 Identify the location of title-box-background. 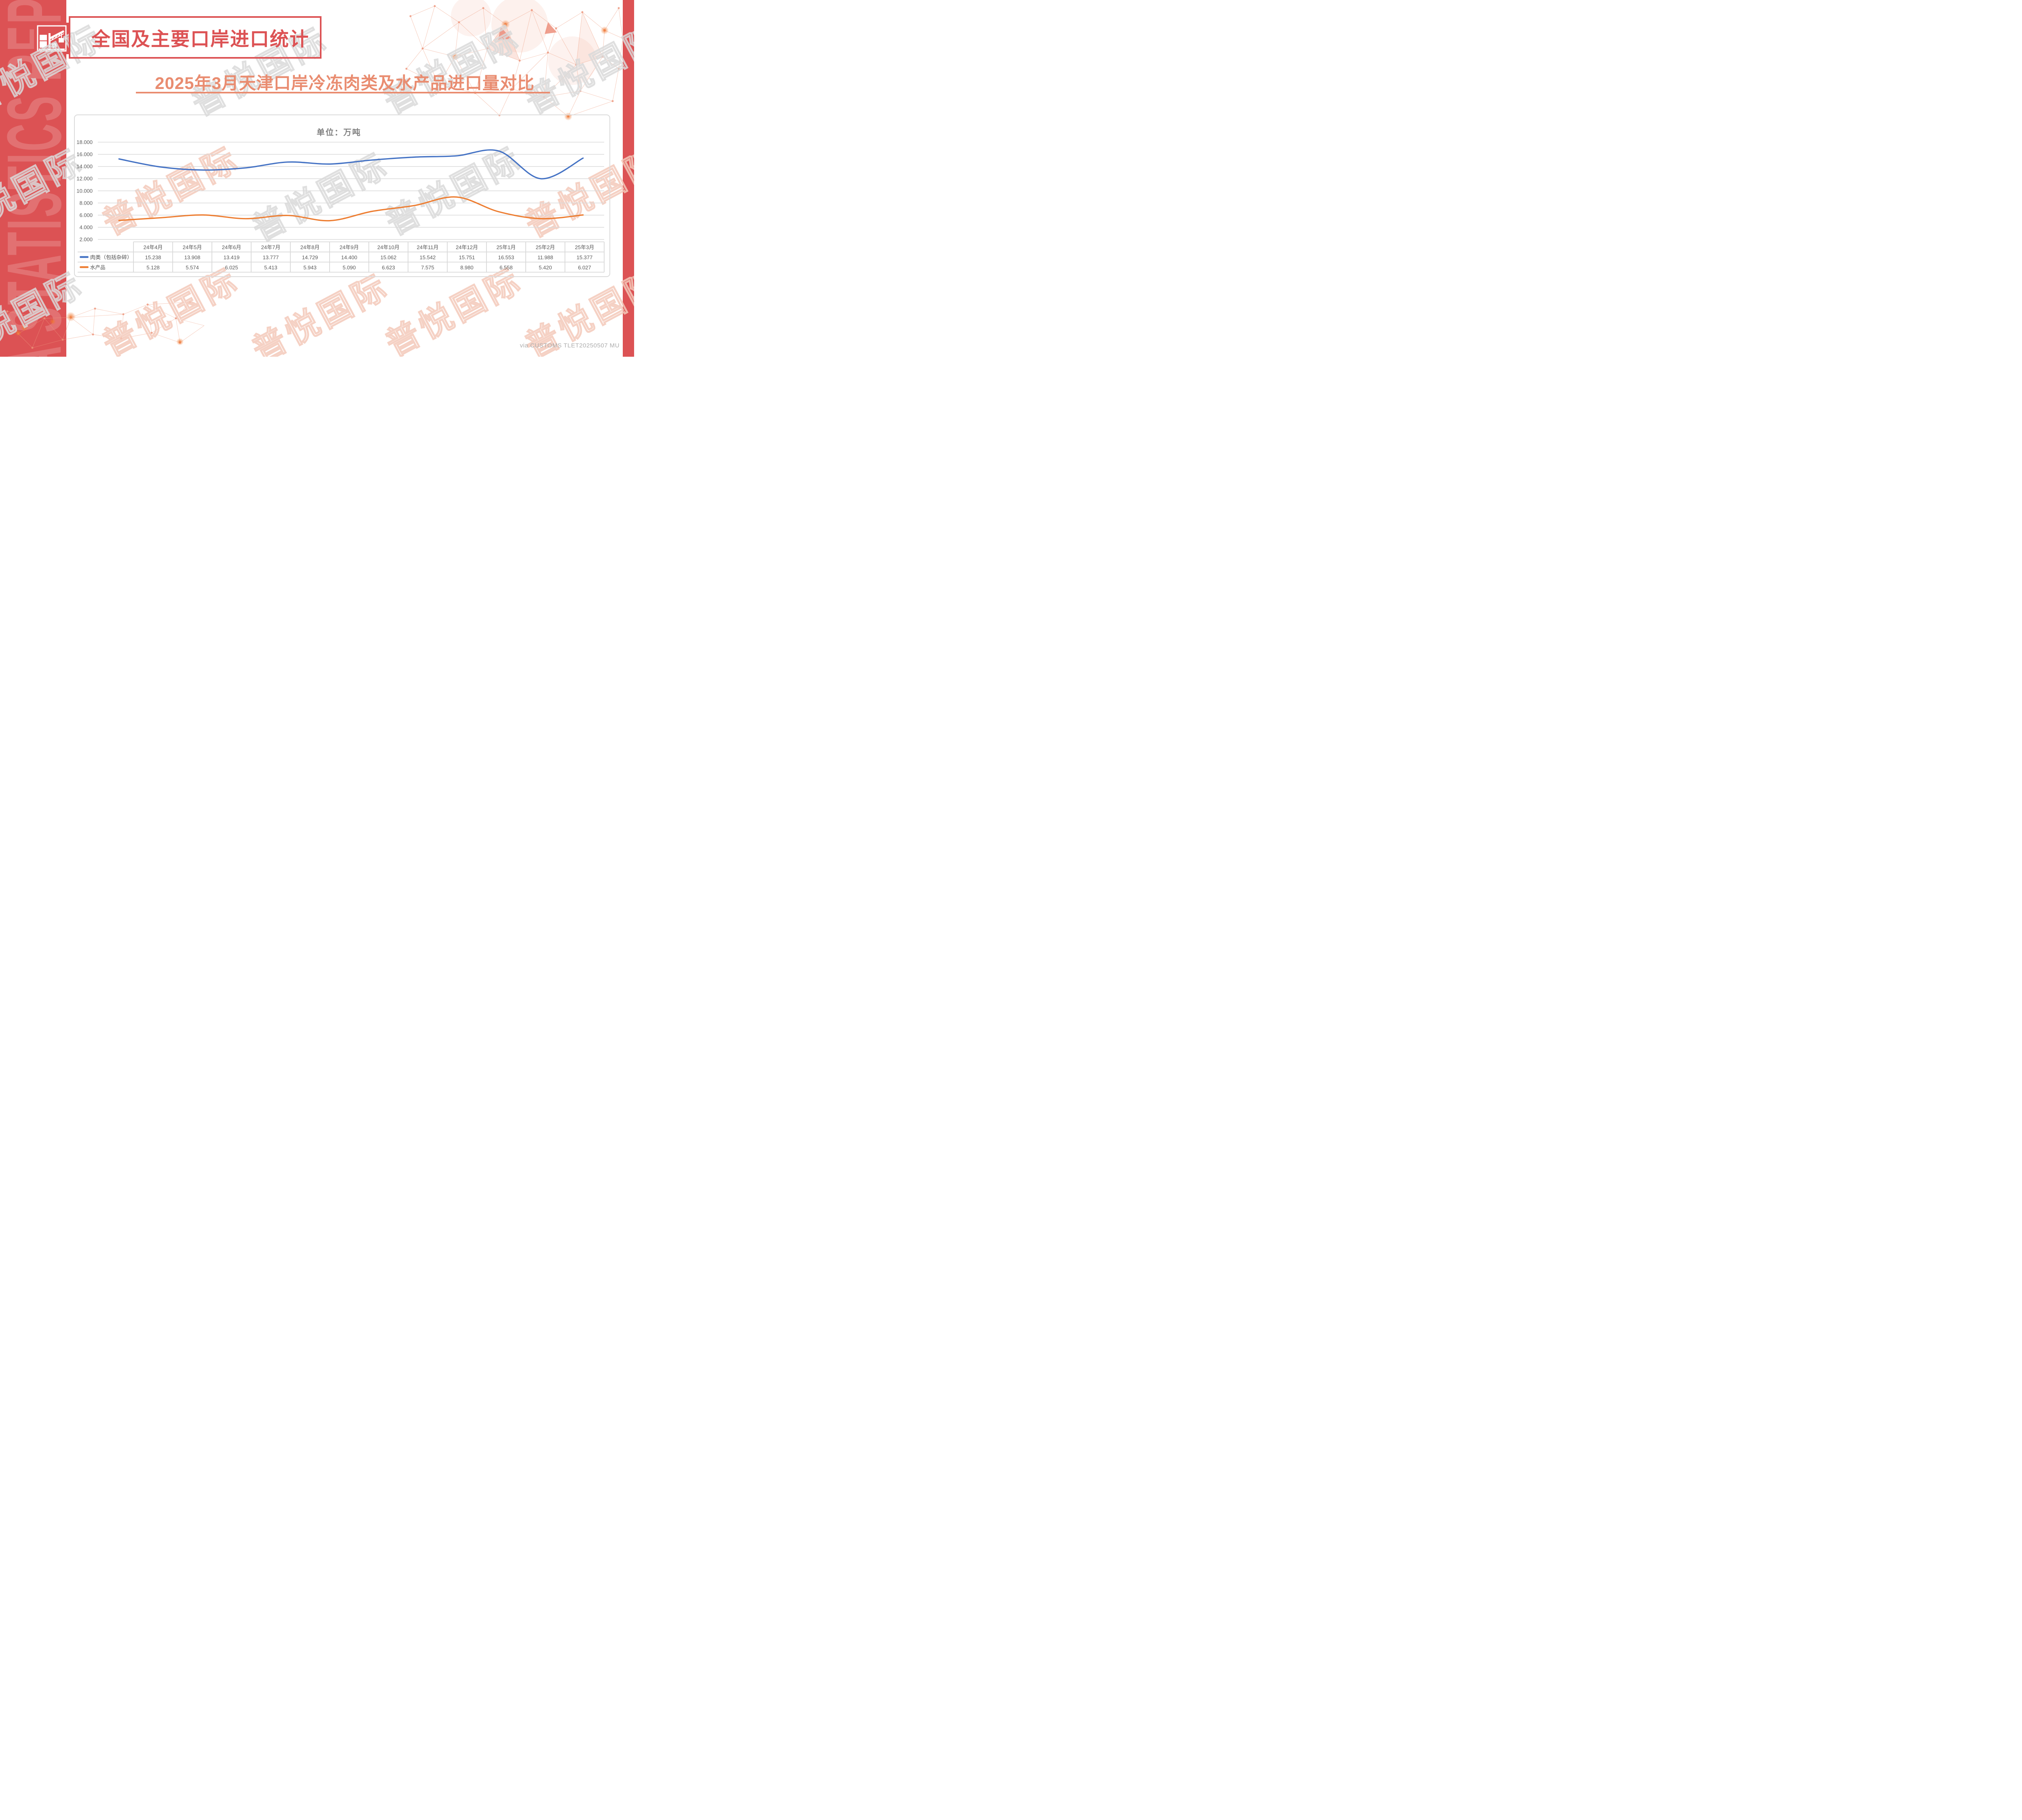
(195, 37).